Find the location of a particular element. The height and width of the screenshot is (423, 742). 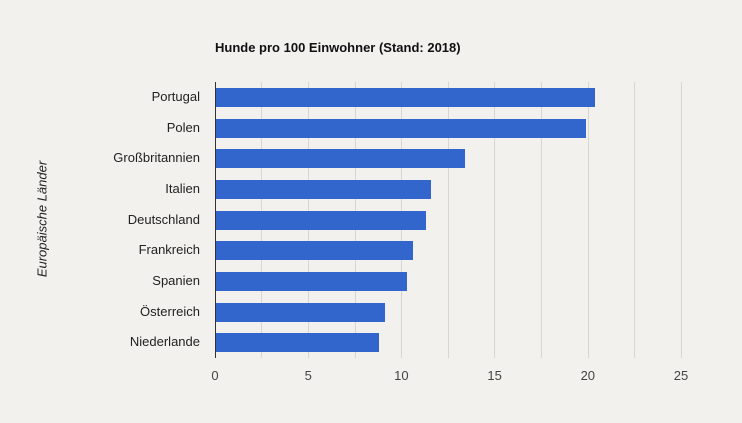

category-label: Polen is located at coordinates (183, 127).